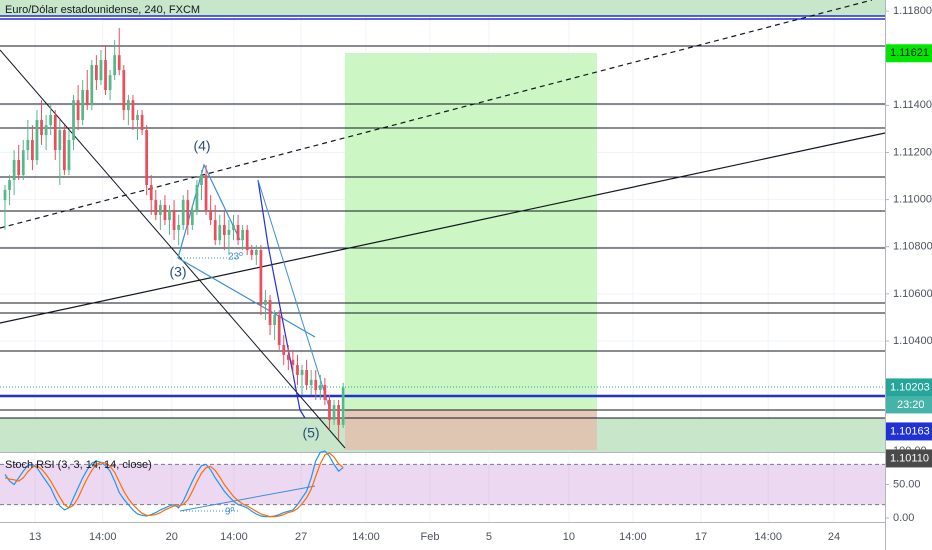  Describe the element at coordinates (834, 537) in the screenshot. I see `x-tick-label: 24` at that location.